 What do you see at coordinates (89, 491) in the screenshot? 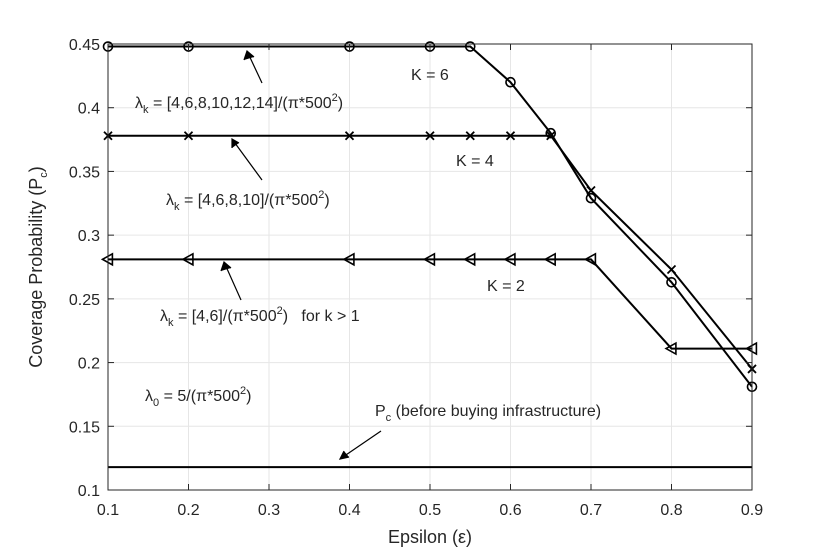
I see `y-tick-label: 0.1` at bounding box center [89, 491].